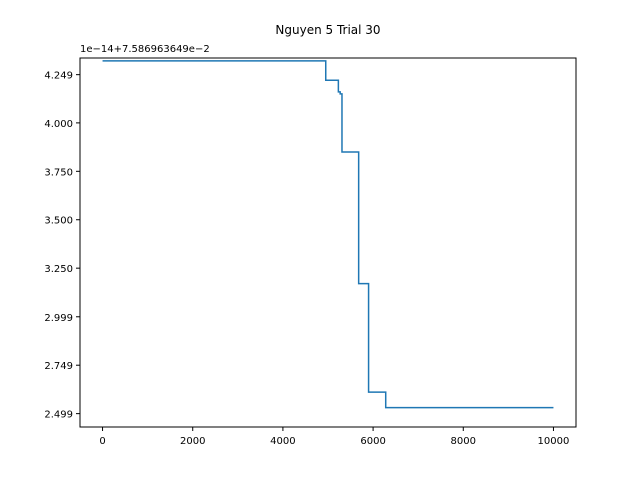  Describe the element at coordinates (192, 441) in the screenshot. I see `x-tick-label: 2000` at that location.